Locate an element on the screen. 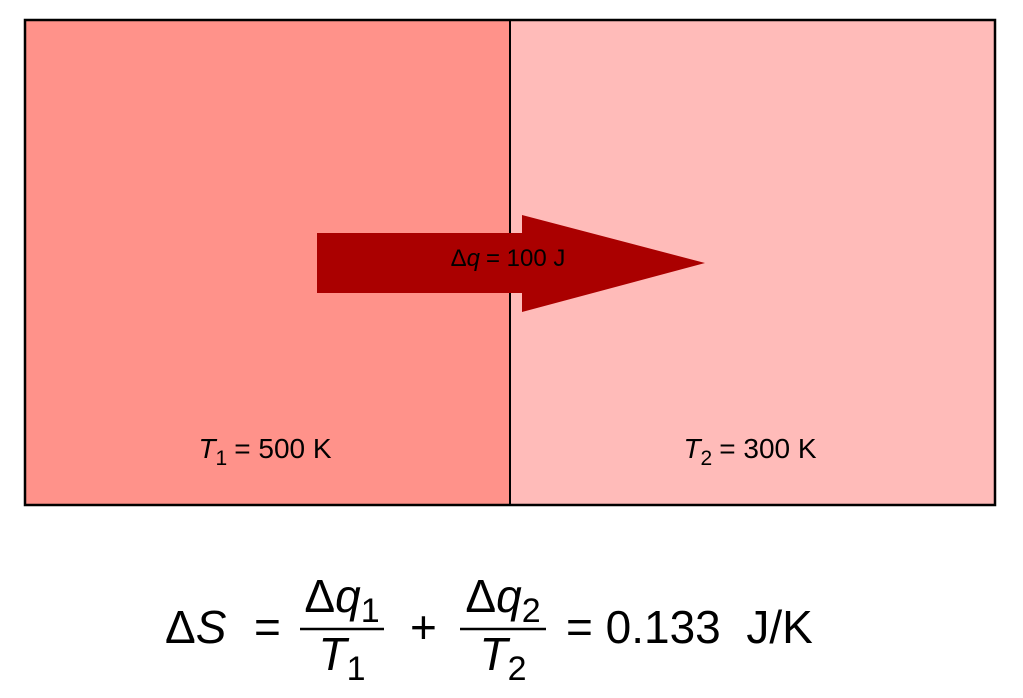 The height and width of the screenshot is (698, 1023). denominator: T1 is located at coordinates (341, 658).